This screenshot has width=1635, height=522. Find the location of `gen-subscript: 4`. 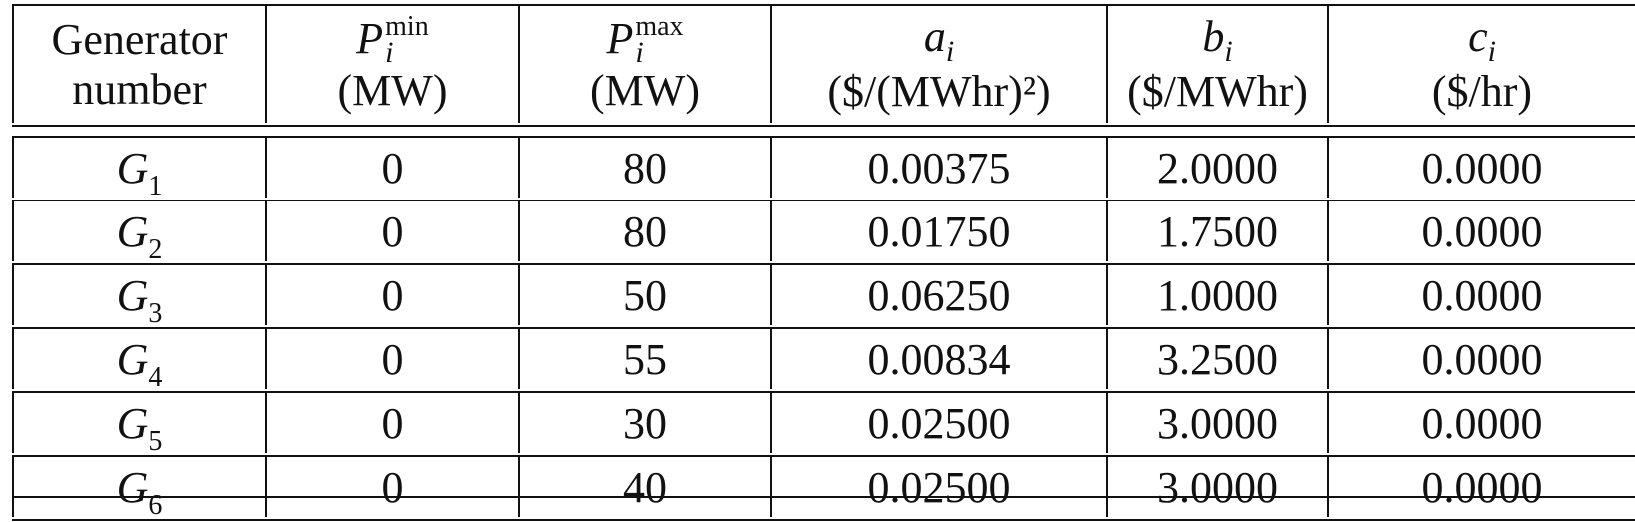

gen-subscript: 4 is located at coordinates (155, 377).